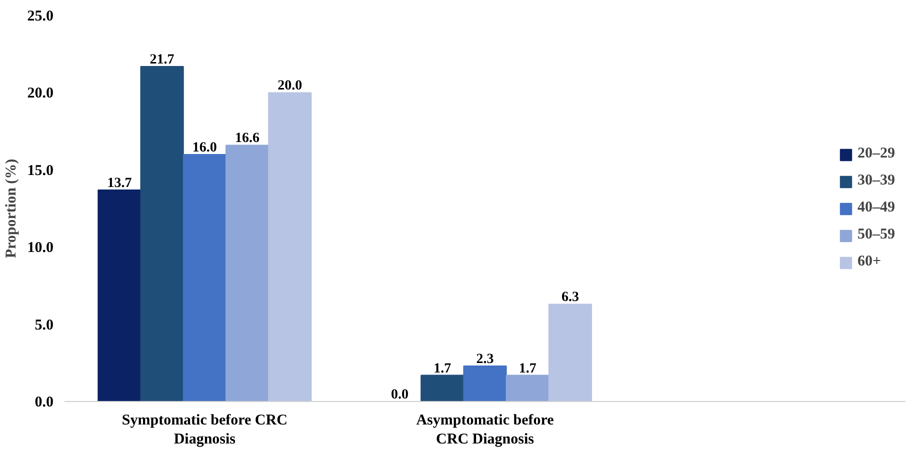 Image resolution: width=918 pixels, height=455 pixels. Describe the element at coordinates (205, 430) in the screenshot. I see `x-tick-label: Symptomatic before CRC Diagnosis` at that location.